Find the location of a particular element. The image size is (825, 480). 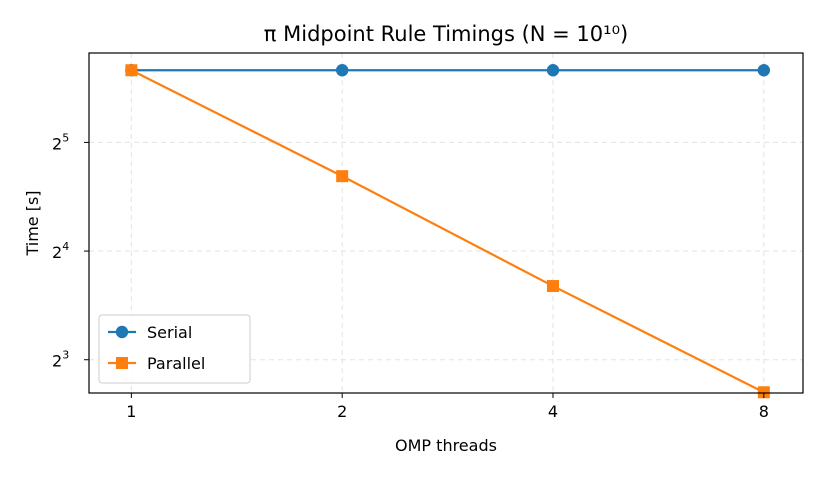

legend-box is located at coordinates (174, 349).